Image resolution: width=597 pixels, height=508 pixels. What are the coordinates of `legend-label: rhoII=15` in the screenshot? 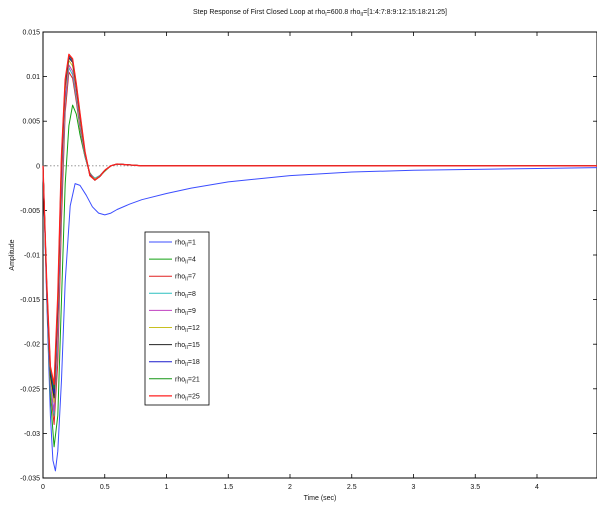 It's located at (187, 346).